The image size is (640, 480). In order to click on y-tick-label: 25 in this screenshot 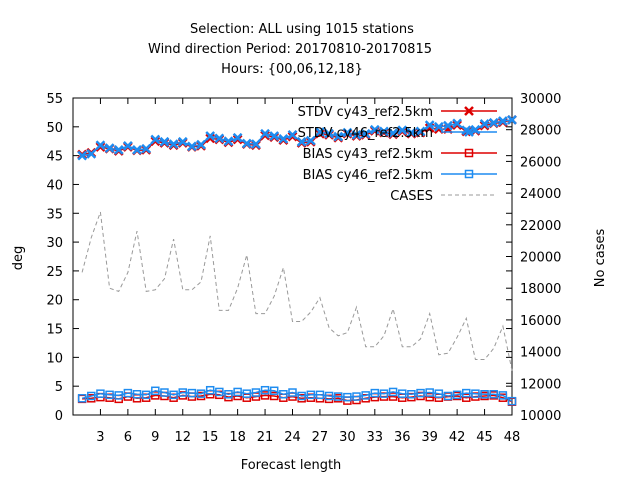, I will do `click(54, 272)`.